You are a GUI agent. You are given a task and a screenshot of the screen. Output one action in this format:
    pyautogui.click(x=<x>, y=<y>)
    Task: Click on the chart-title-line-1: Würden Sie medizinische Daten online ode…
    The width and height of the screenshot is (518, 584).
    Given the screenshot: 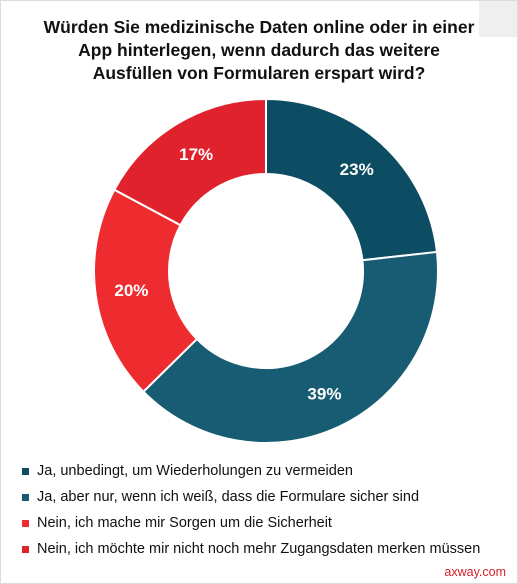 What is the action you would take?
    pyautogui.click(x=259, y=27)
    